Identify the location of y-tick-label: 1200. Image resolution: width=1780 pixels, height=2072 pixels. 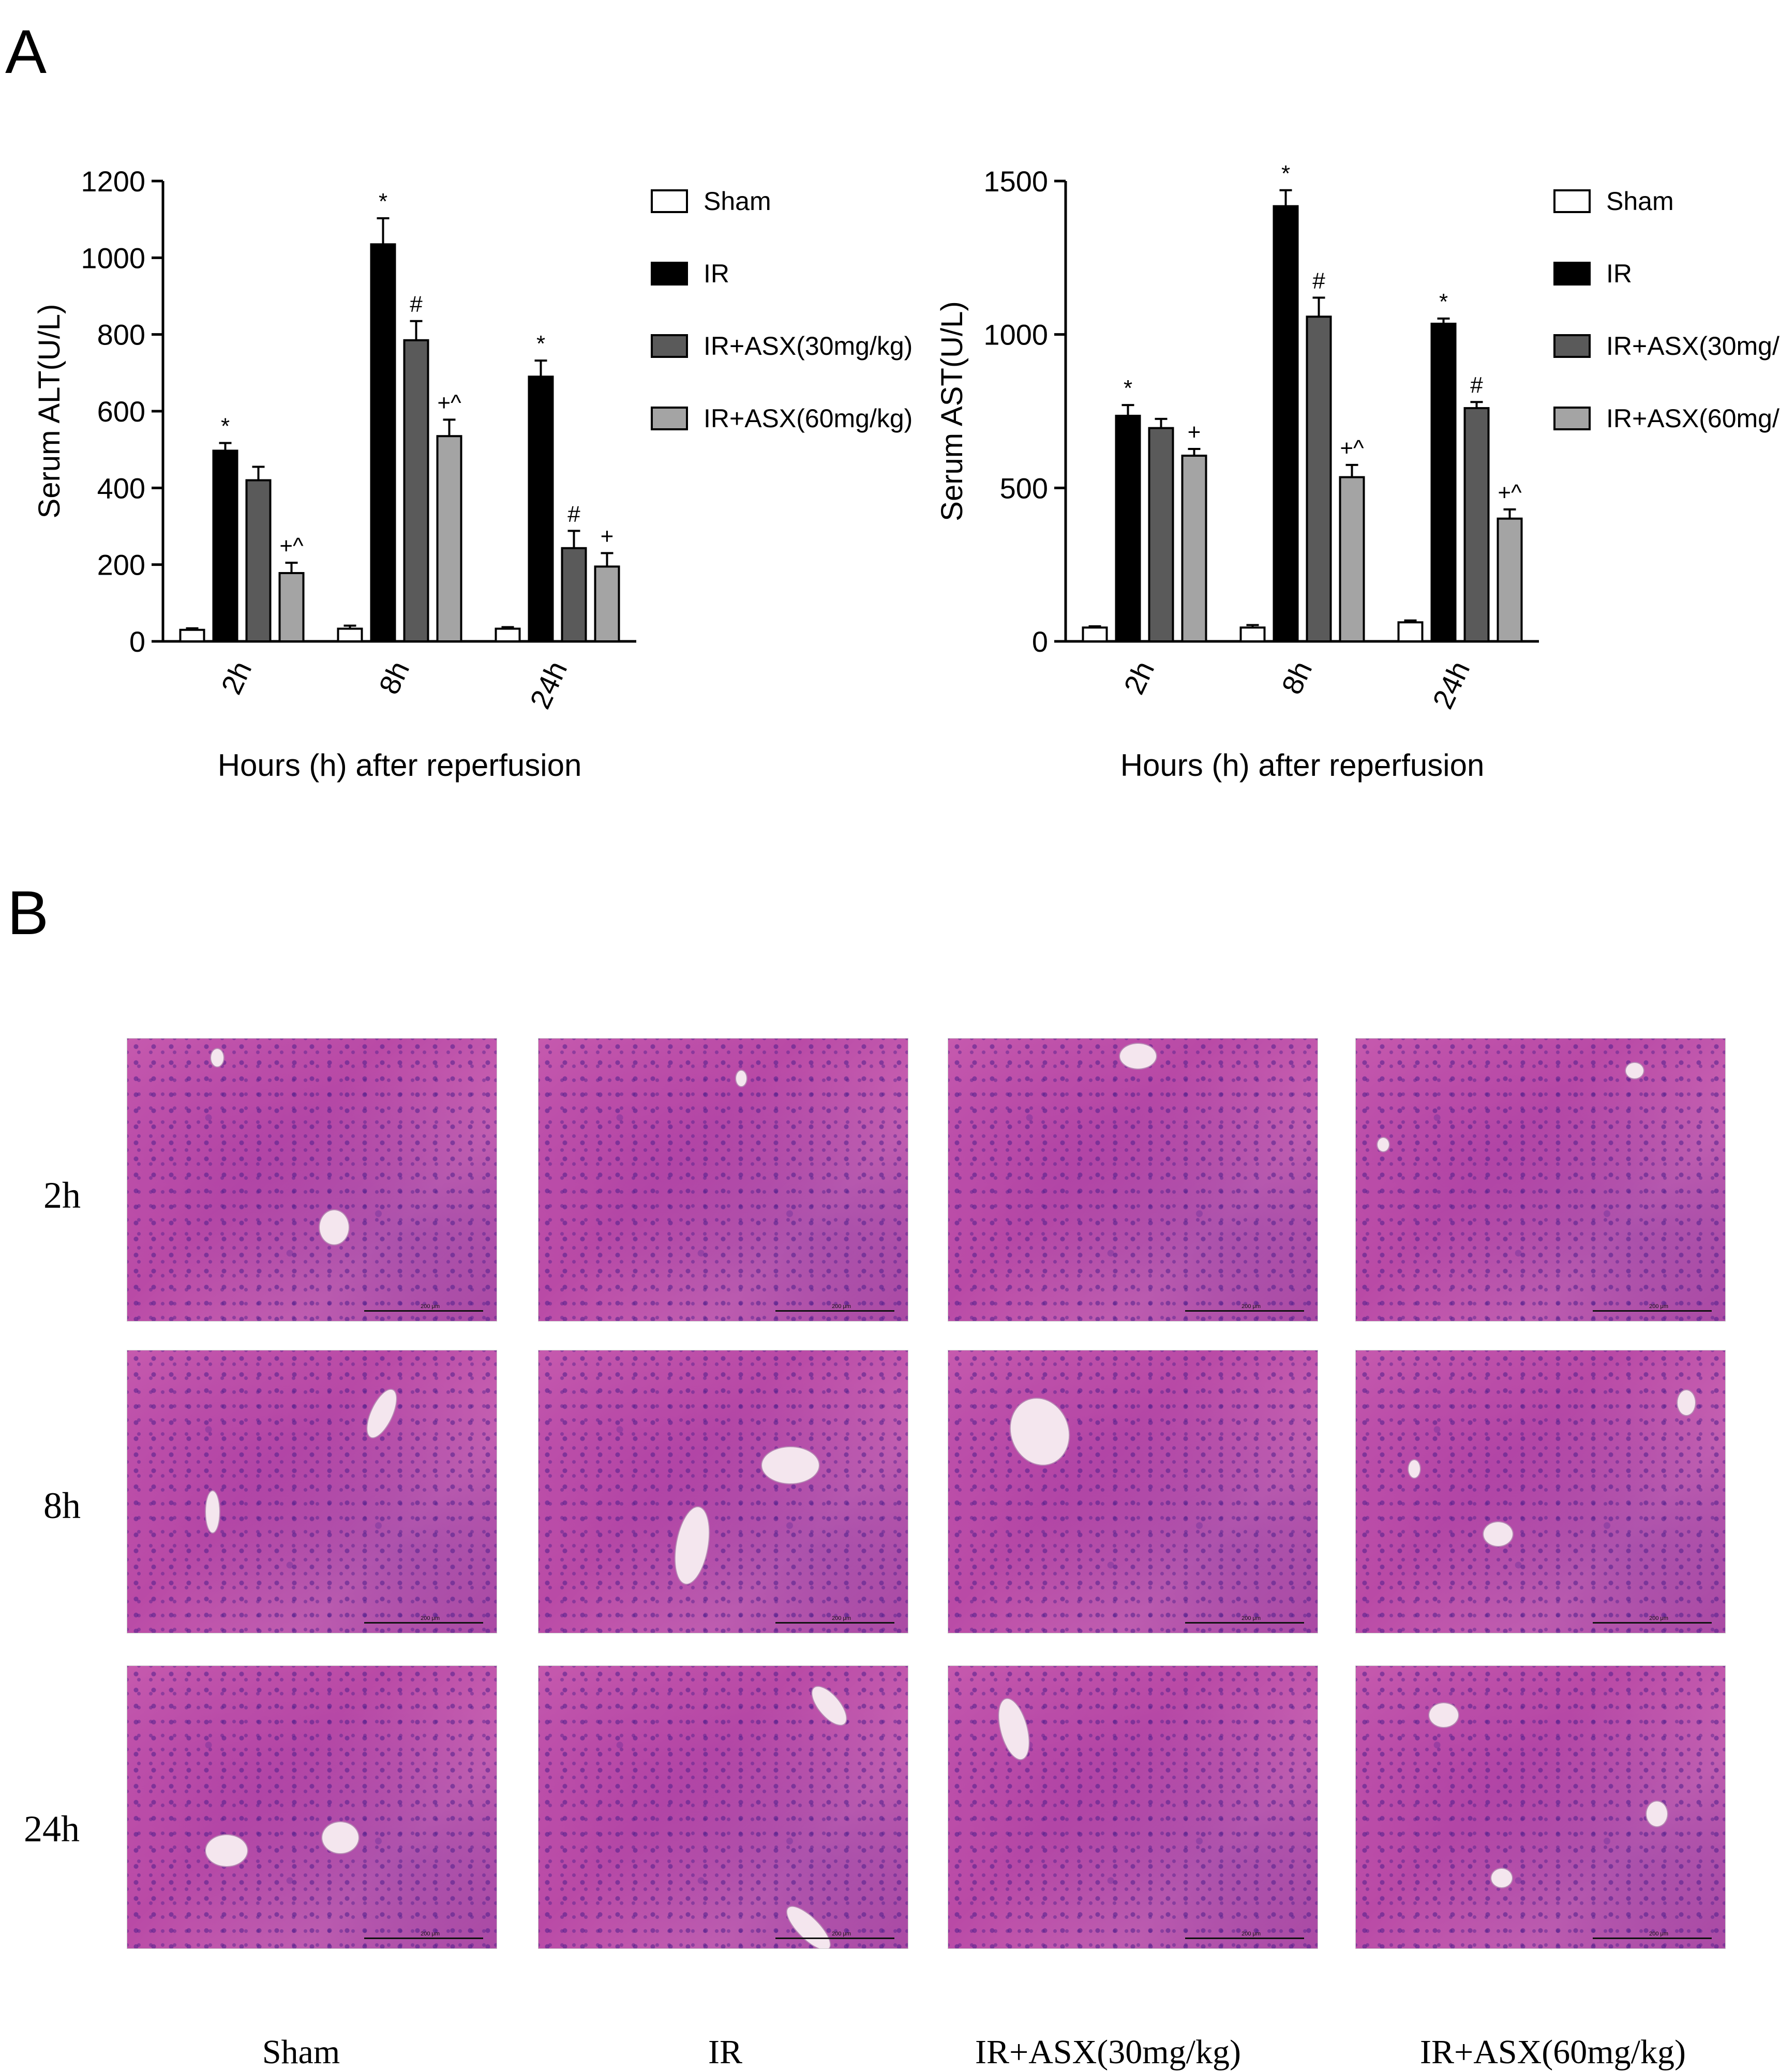
(113, 181).